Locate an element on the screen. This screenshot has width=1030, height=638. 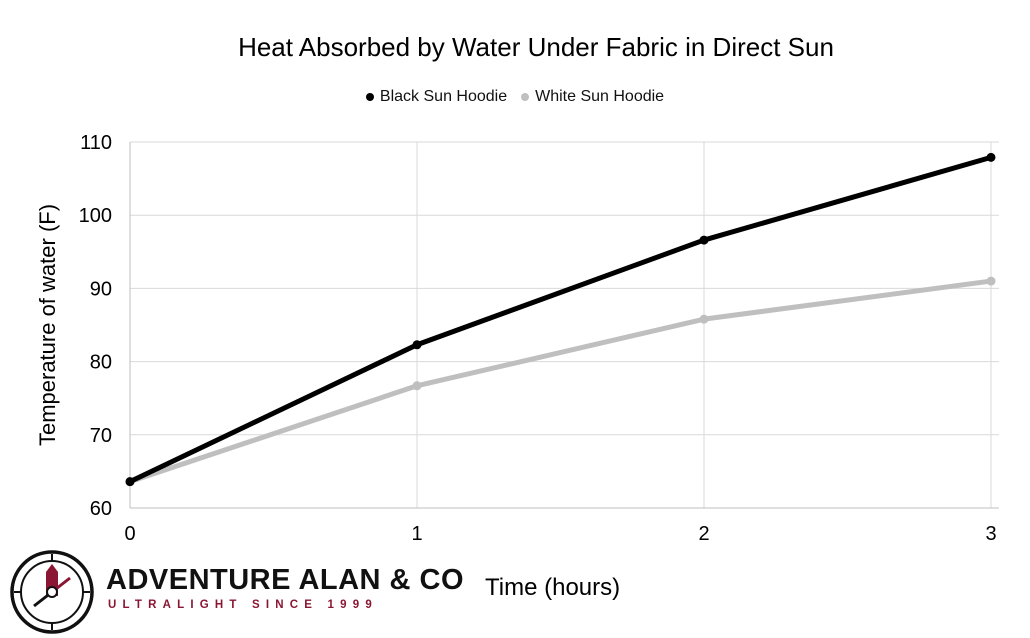
x-tick-label: 2 is located at coordinates (703, 534).